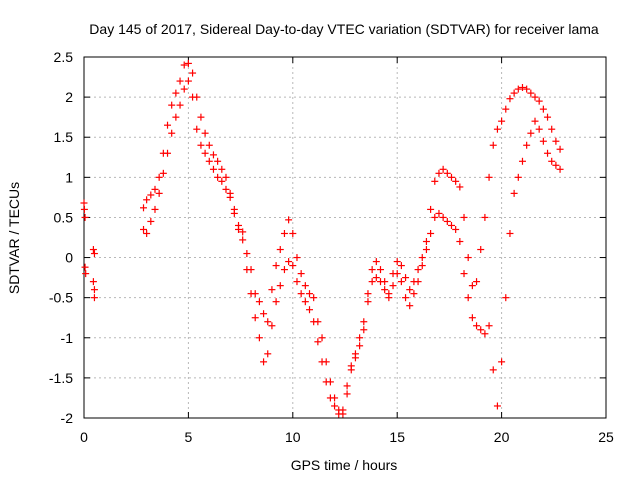  Describe the element at coordinates (69, 177) in the screenshot. I see `y-tick-label: 1` at that location.